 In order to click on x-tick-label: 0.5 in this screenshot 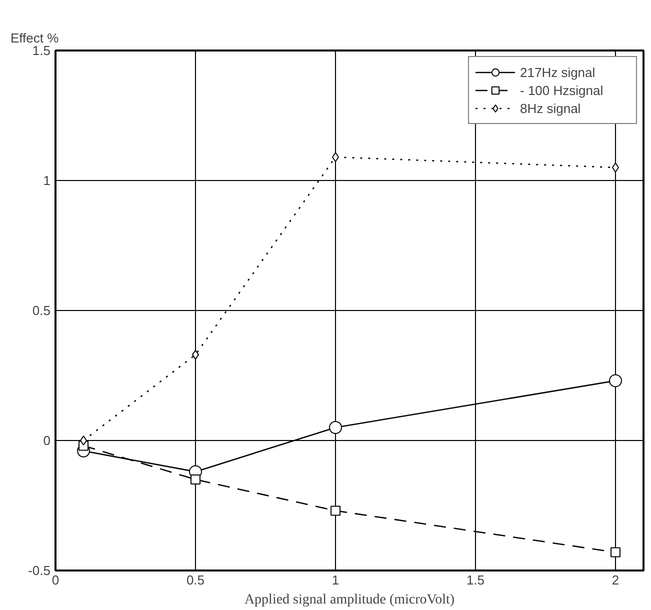, I will do `click(195, 580)`.